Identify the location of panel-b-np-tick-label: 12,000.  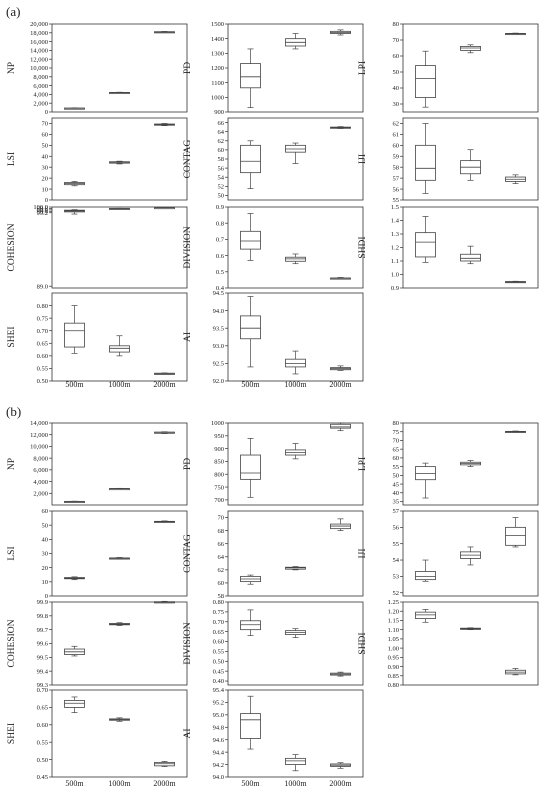
(39, 435).